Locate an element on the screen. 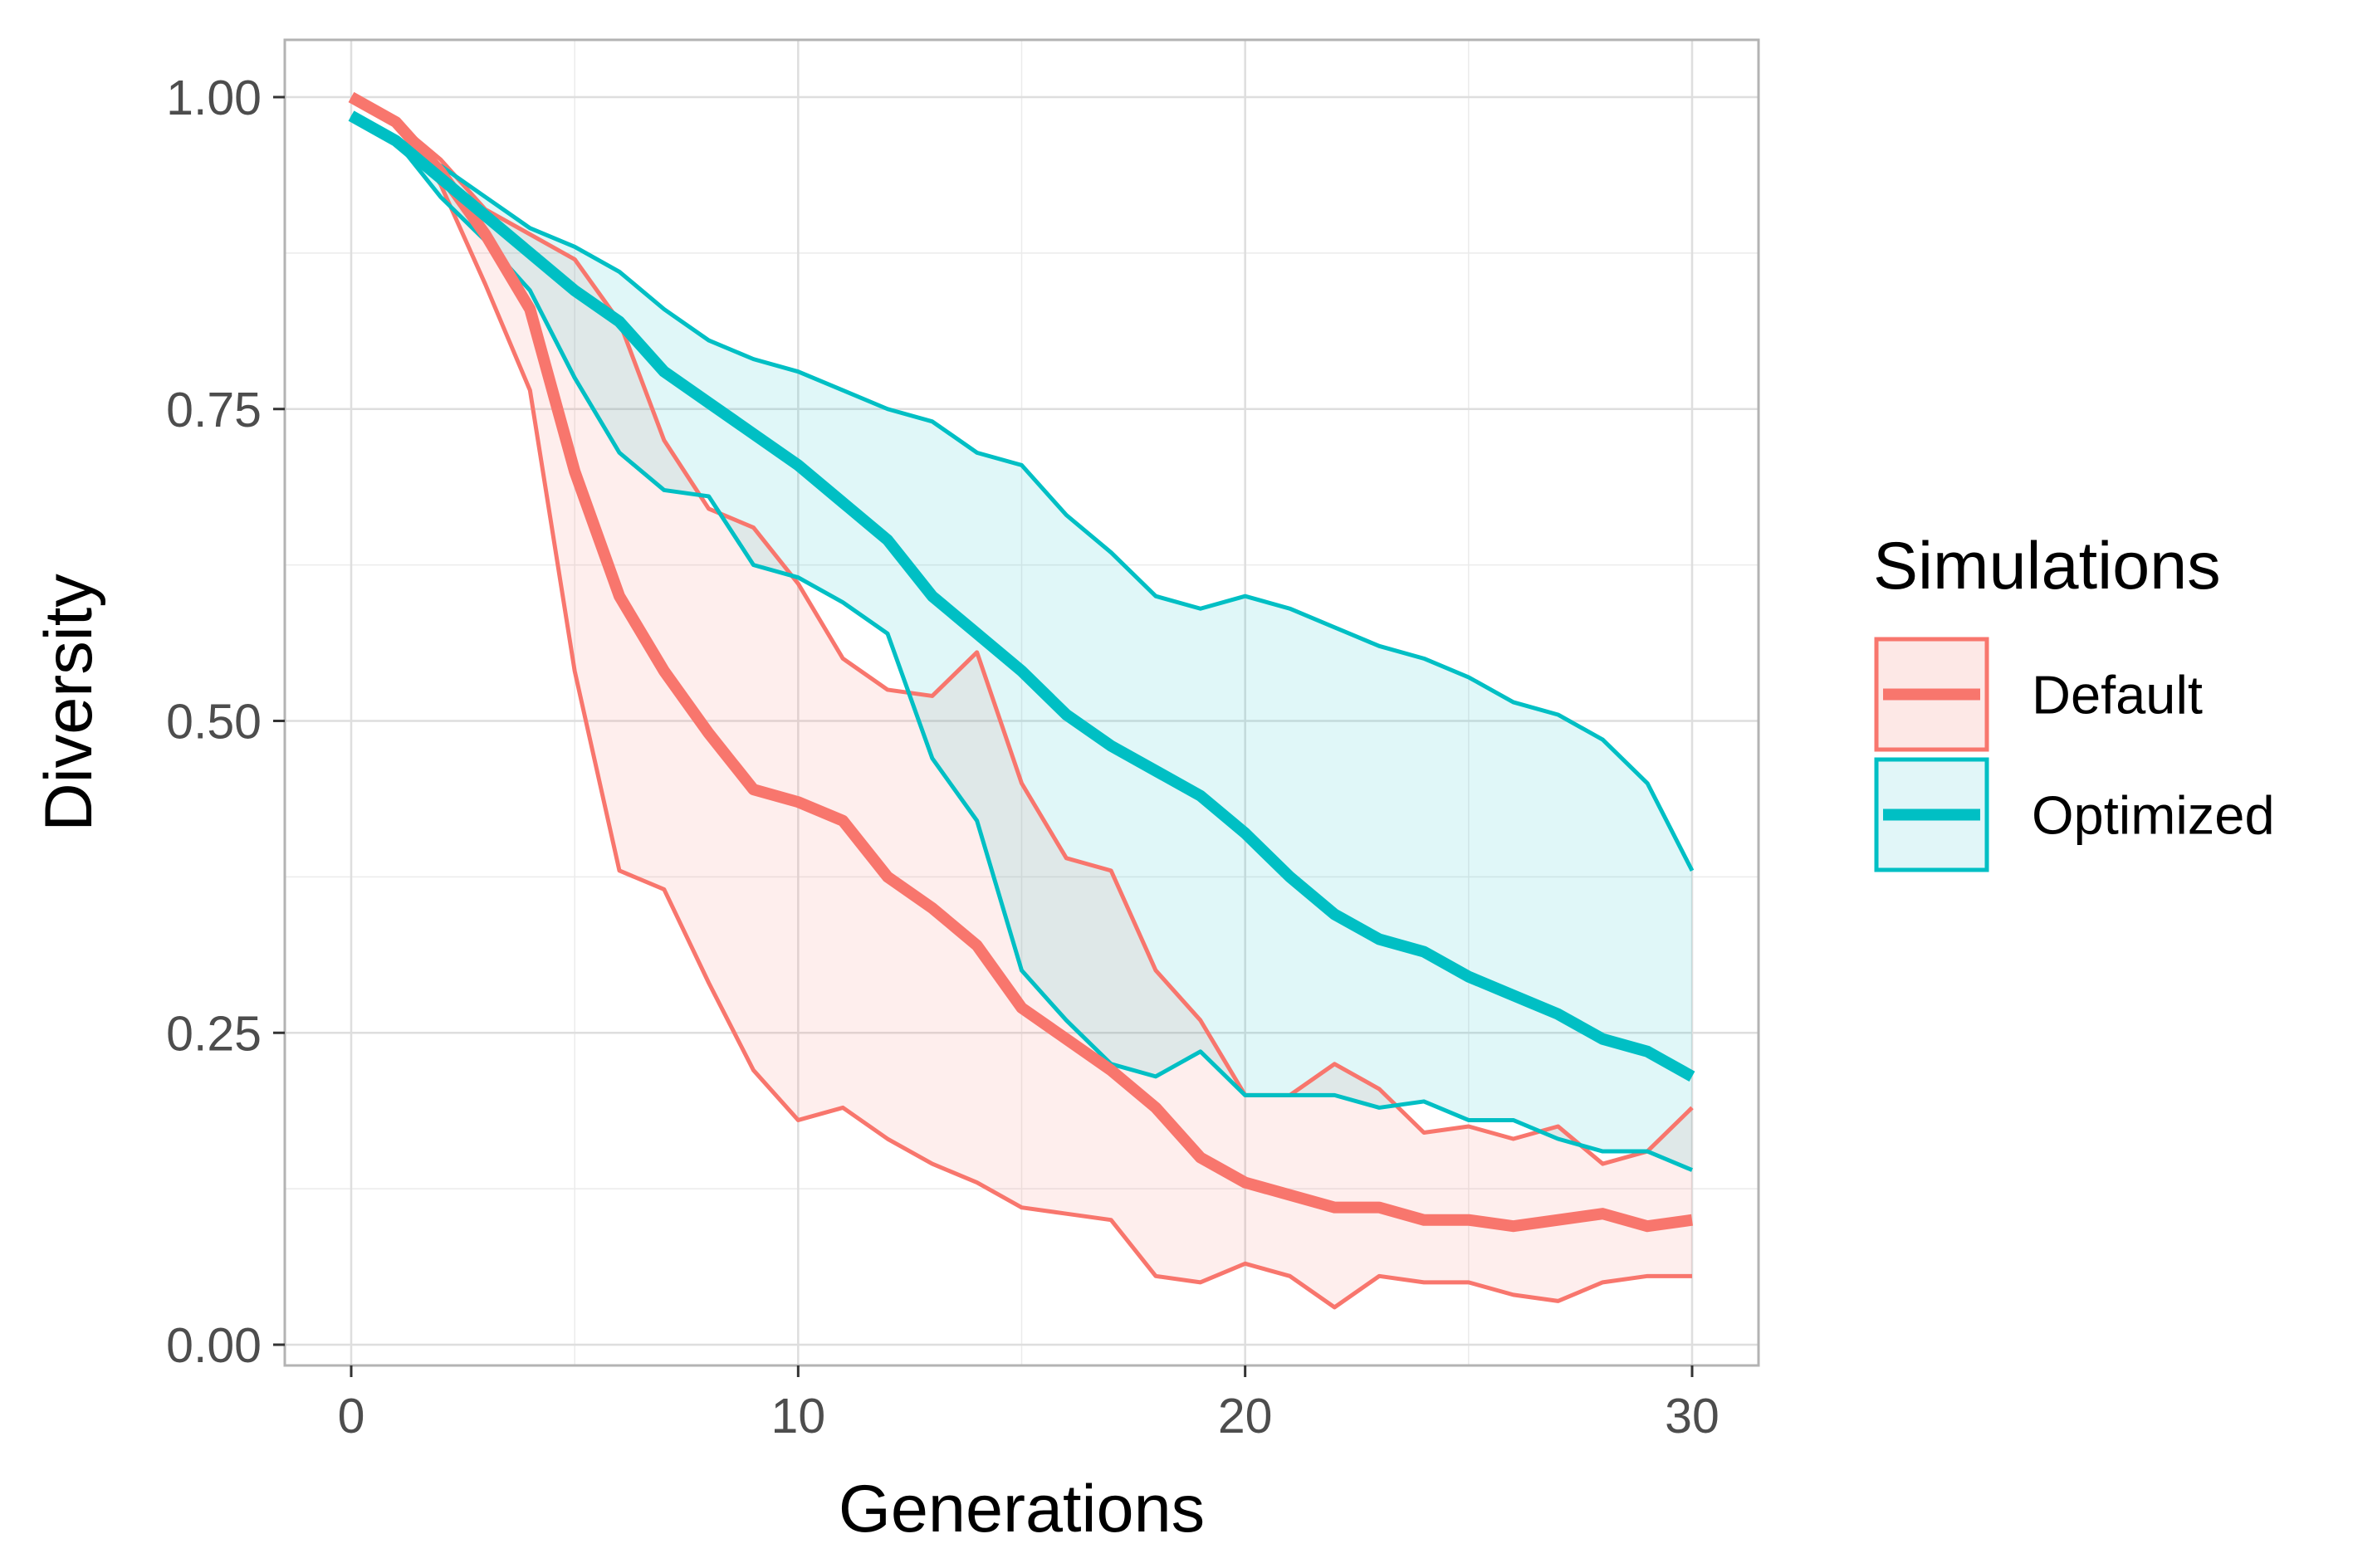 This screenshot has width=2353, height=1568. y-tick-label: 0.75 is located at coordinates (214, 410).